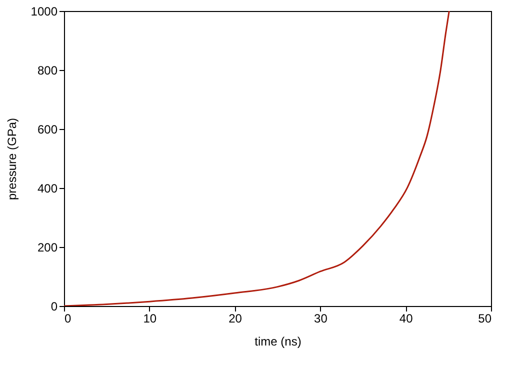  What do you see at coordinates (47, 71) in the screenshot?
I see `y-tick-label: 800` at bounding box center [47, 71].